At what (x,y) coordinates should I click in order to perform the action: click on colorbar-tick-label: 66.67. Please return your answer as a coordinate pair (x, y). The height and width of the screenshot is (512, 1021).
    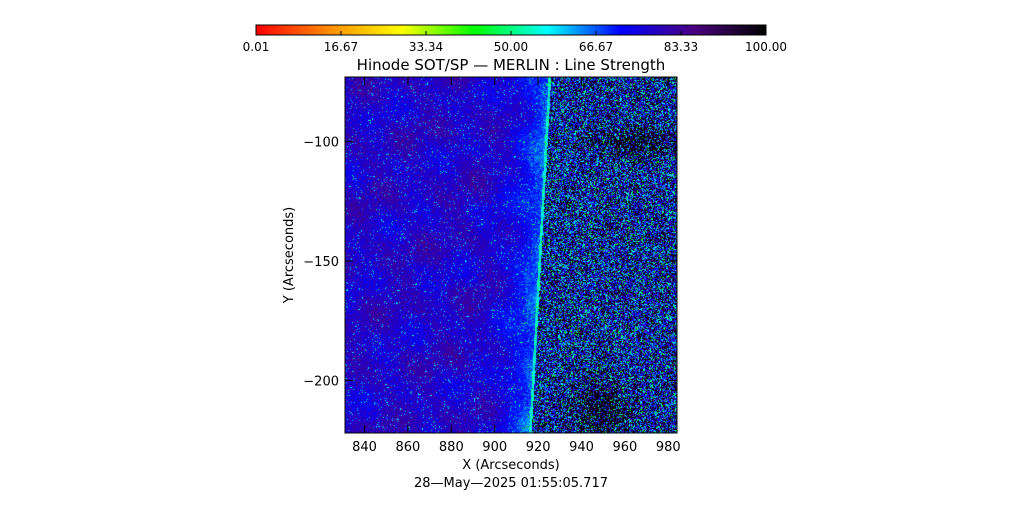
    Looking at the image, I should click on (596, 47).